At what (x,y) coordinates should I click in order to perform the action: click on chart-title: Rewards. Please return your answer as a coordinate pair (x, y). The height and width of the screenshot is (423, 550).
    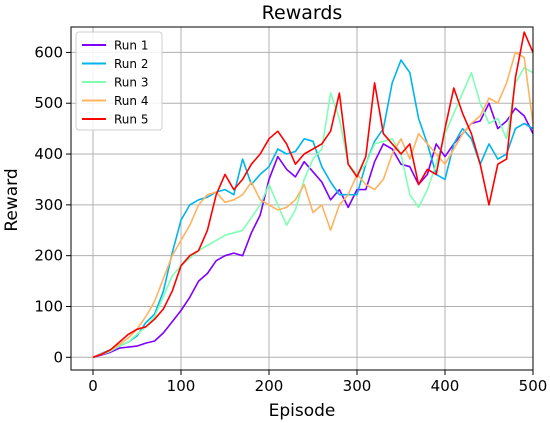
    Looking at the image, I should click on (302, 13).